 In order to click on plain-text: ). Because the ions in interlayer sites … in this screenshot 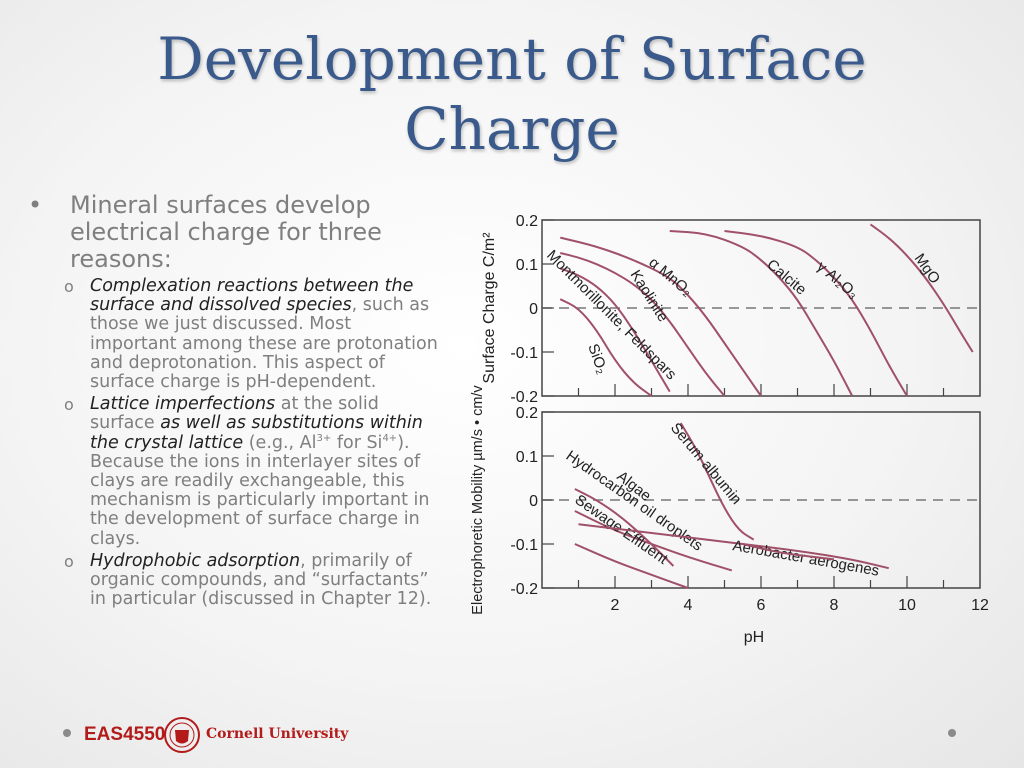, I will do `click(260, 490)`.